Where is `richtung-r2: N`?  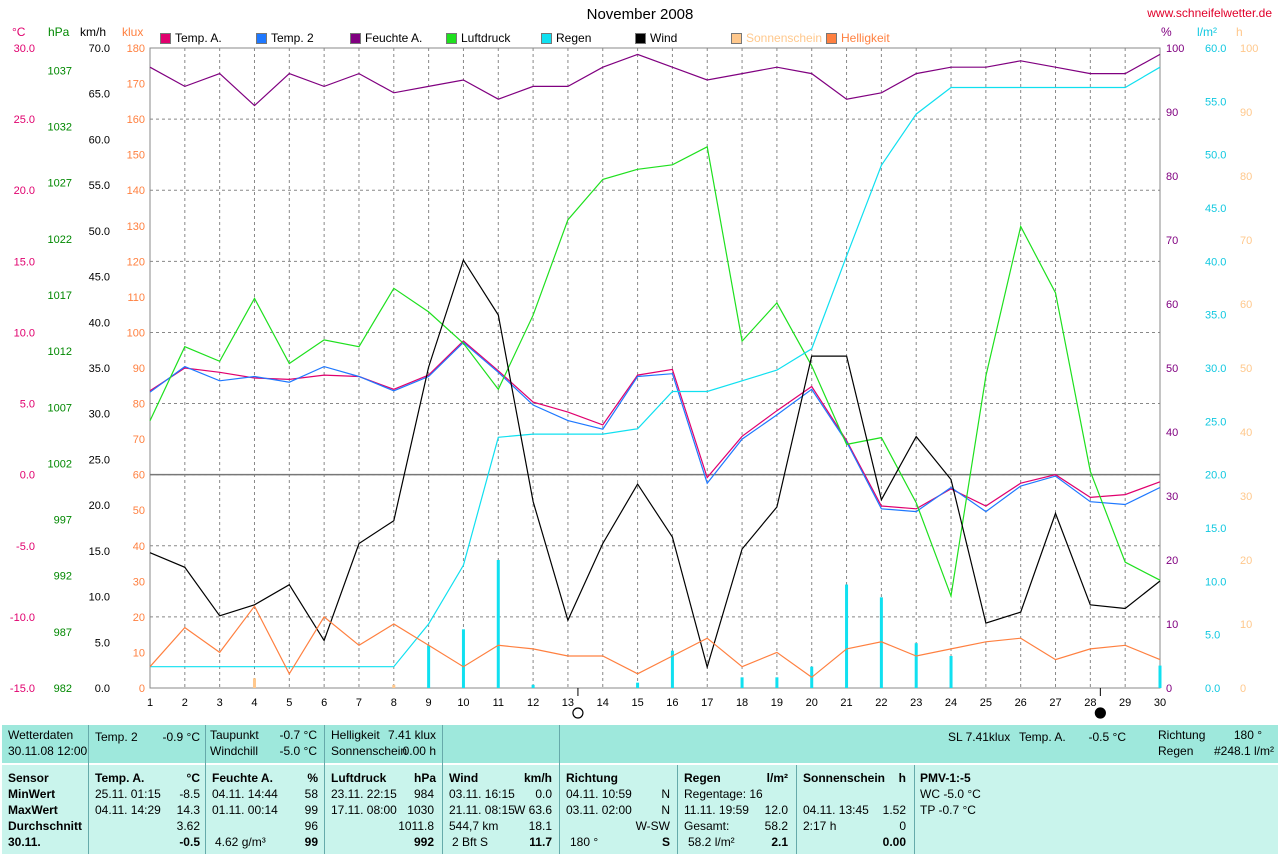
richtung-r2: N is located at coordinates (665, 810).